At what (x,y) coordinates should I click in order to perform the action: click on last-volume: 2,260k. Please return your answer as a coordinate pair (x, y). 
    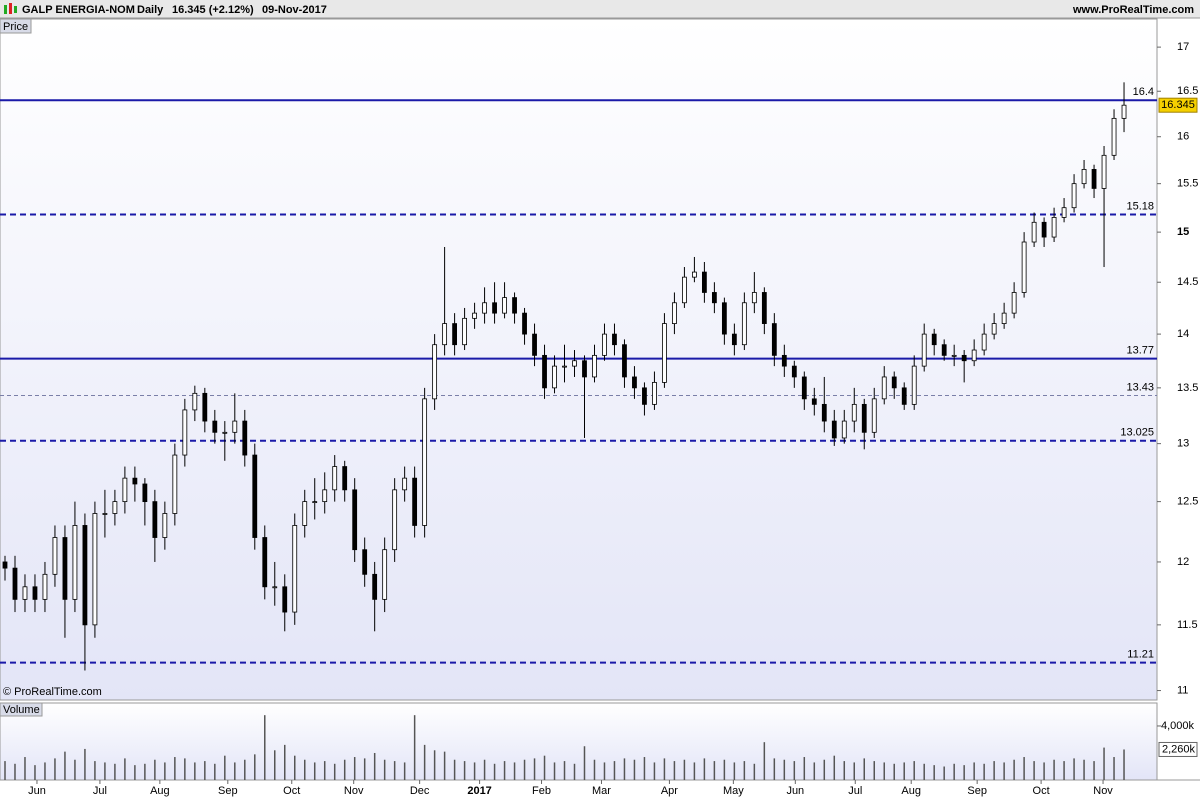
    Looking at the image, I should click on (1179, 749).